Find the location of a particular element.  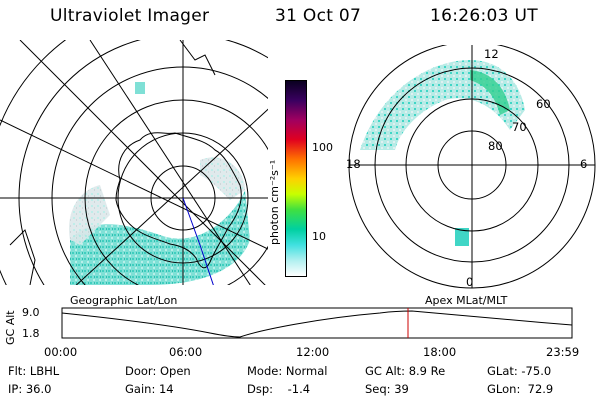

time-tick-0600: 06:00 is located at coordinates (186, 352).